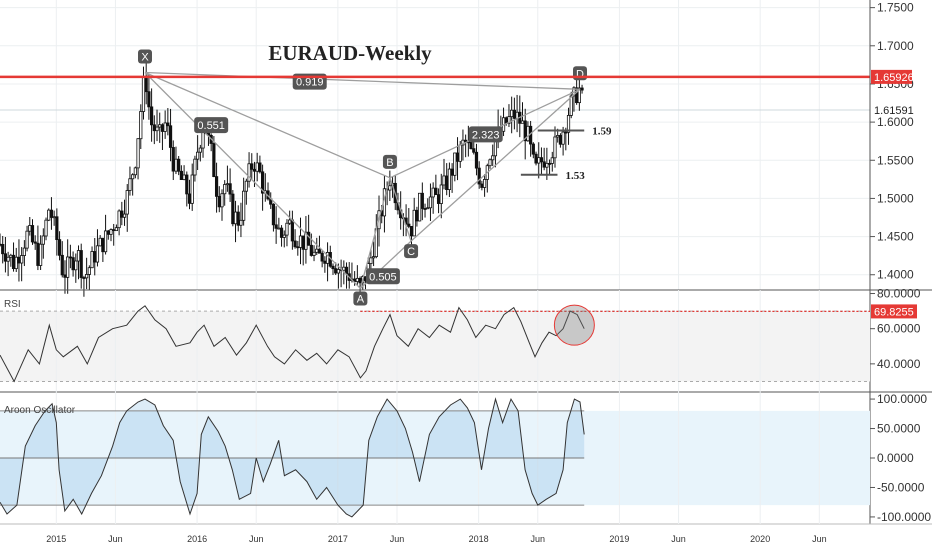  I want to click on rsi-value-label: 69.8255, so click(894, 312).